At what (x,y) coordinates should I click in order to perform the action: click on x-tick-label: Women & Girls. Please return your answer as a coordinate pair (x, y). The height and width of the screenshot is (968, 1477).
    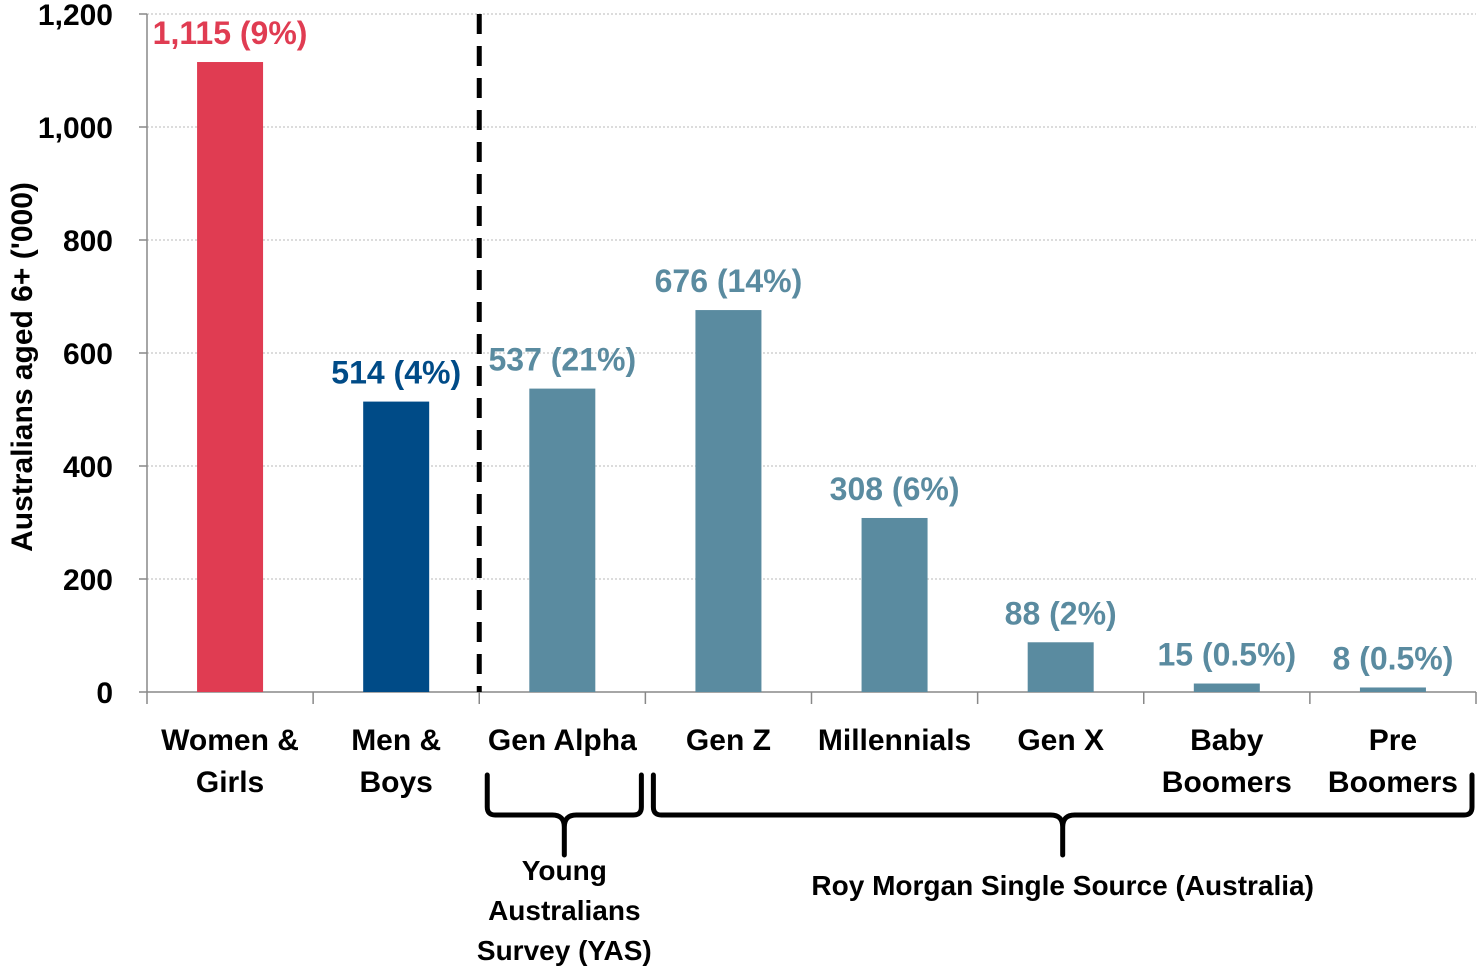
    Looking at the image, I should click on (230, 761).